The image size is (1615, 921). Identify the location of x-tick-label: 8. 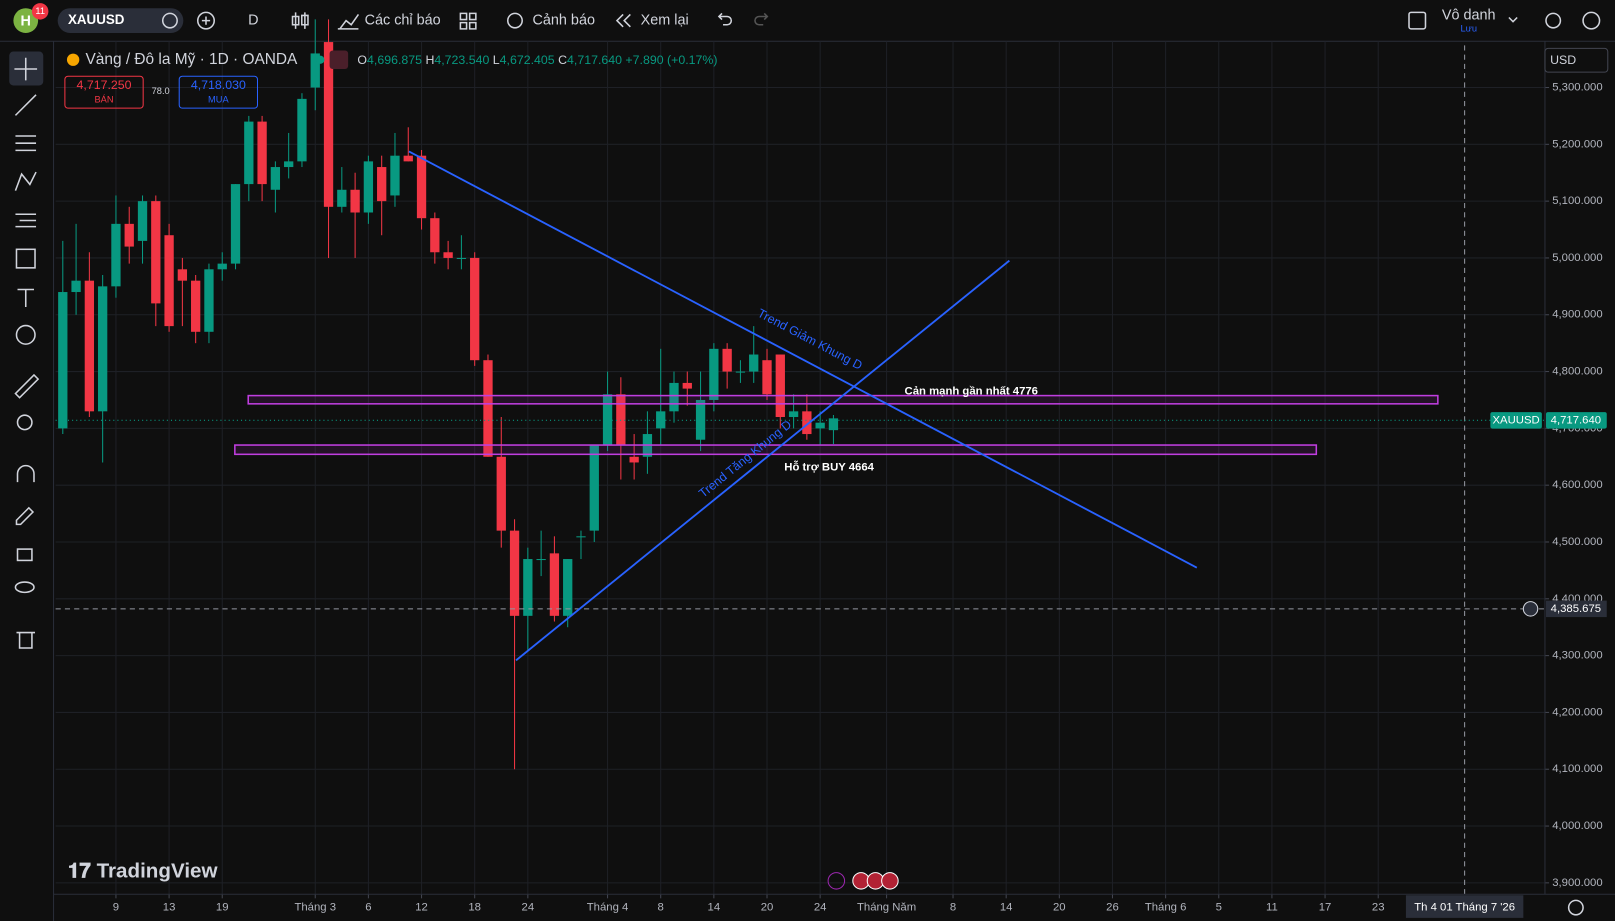
(953, 908).